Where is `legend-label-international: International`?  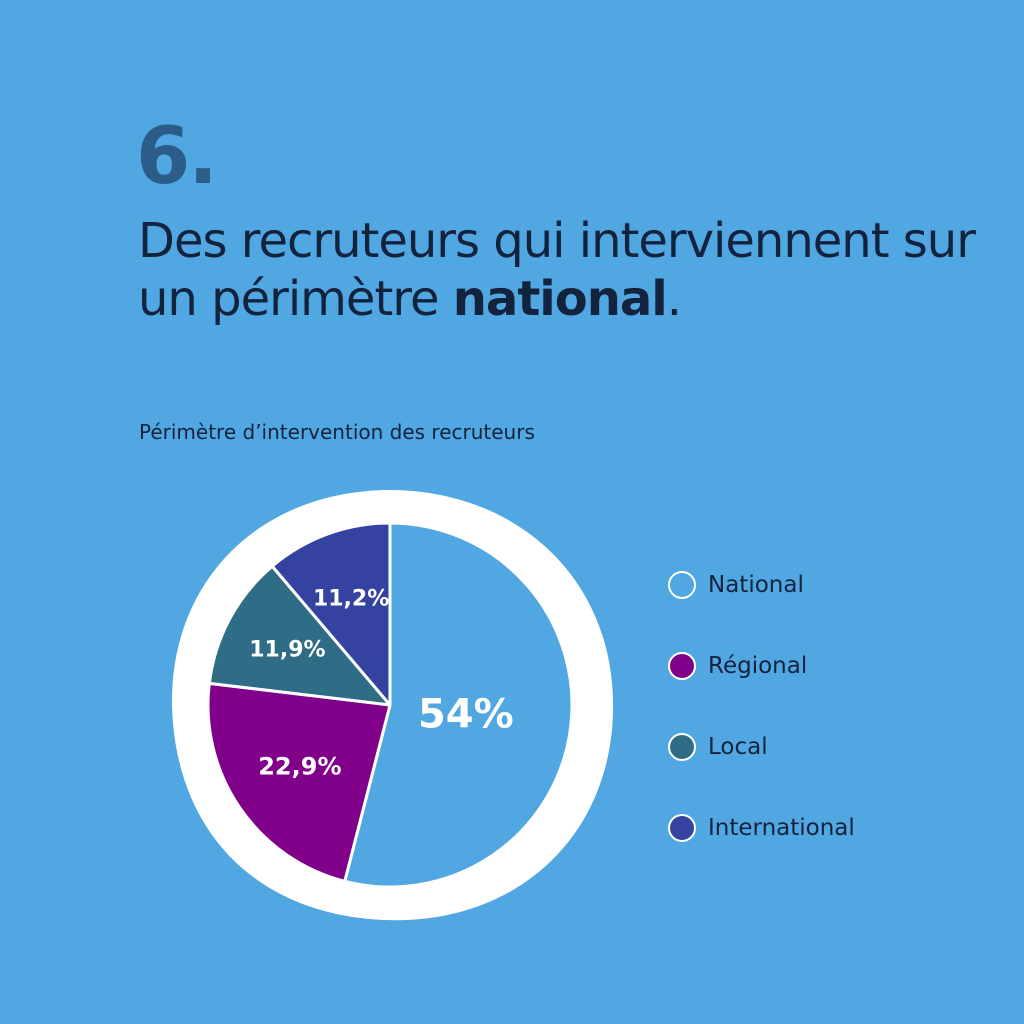
legend-label-international: International is located at coordinates (781, 828).